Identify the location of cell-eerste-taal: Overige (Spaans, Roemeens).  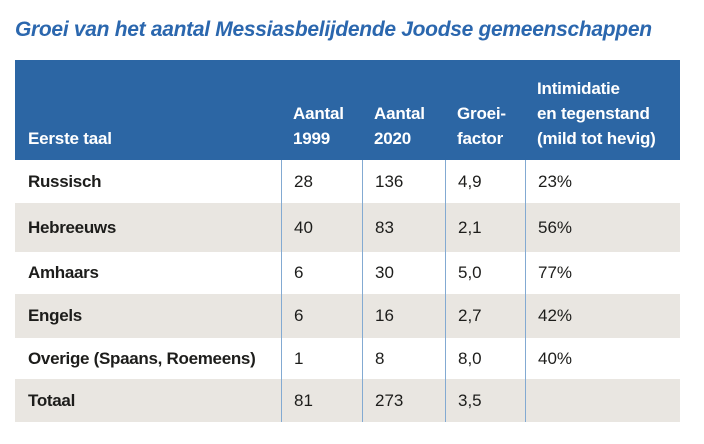
(142, 358).